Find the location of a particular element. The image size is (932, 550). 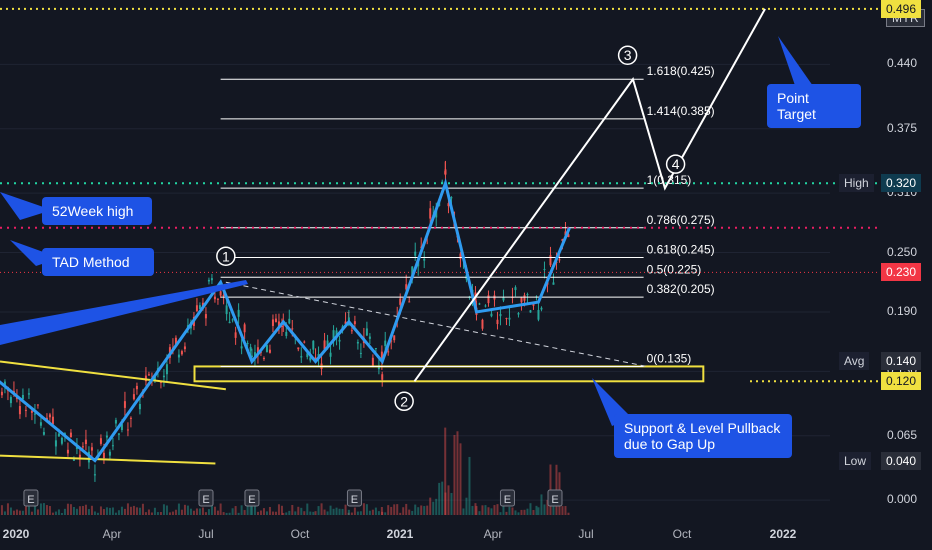

fib-label: 0.382(0.205) is located at coordinates (681, 289).